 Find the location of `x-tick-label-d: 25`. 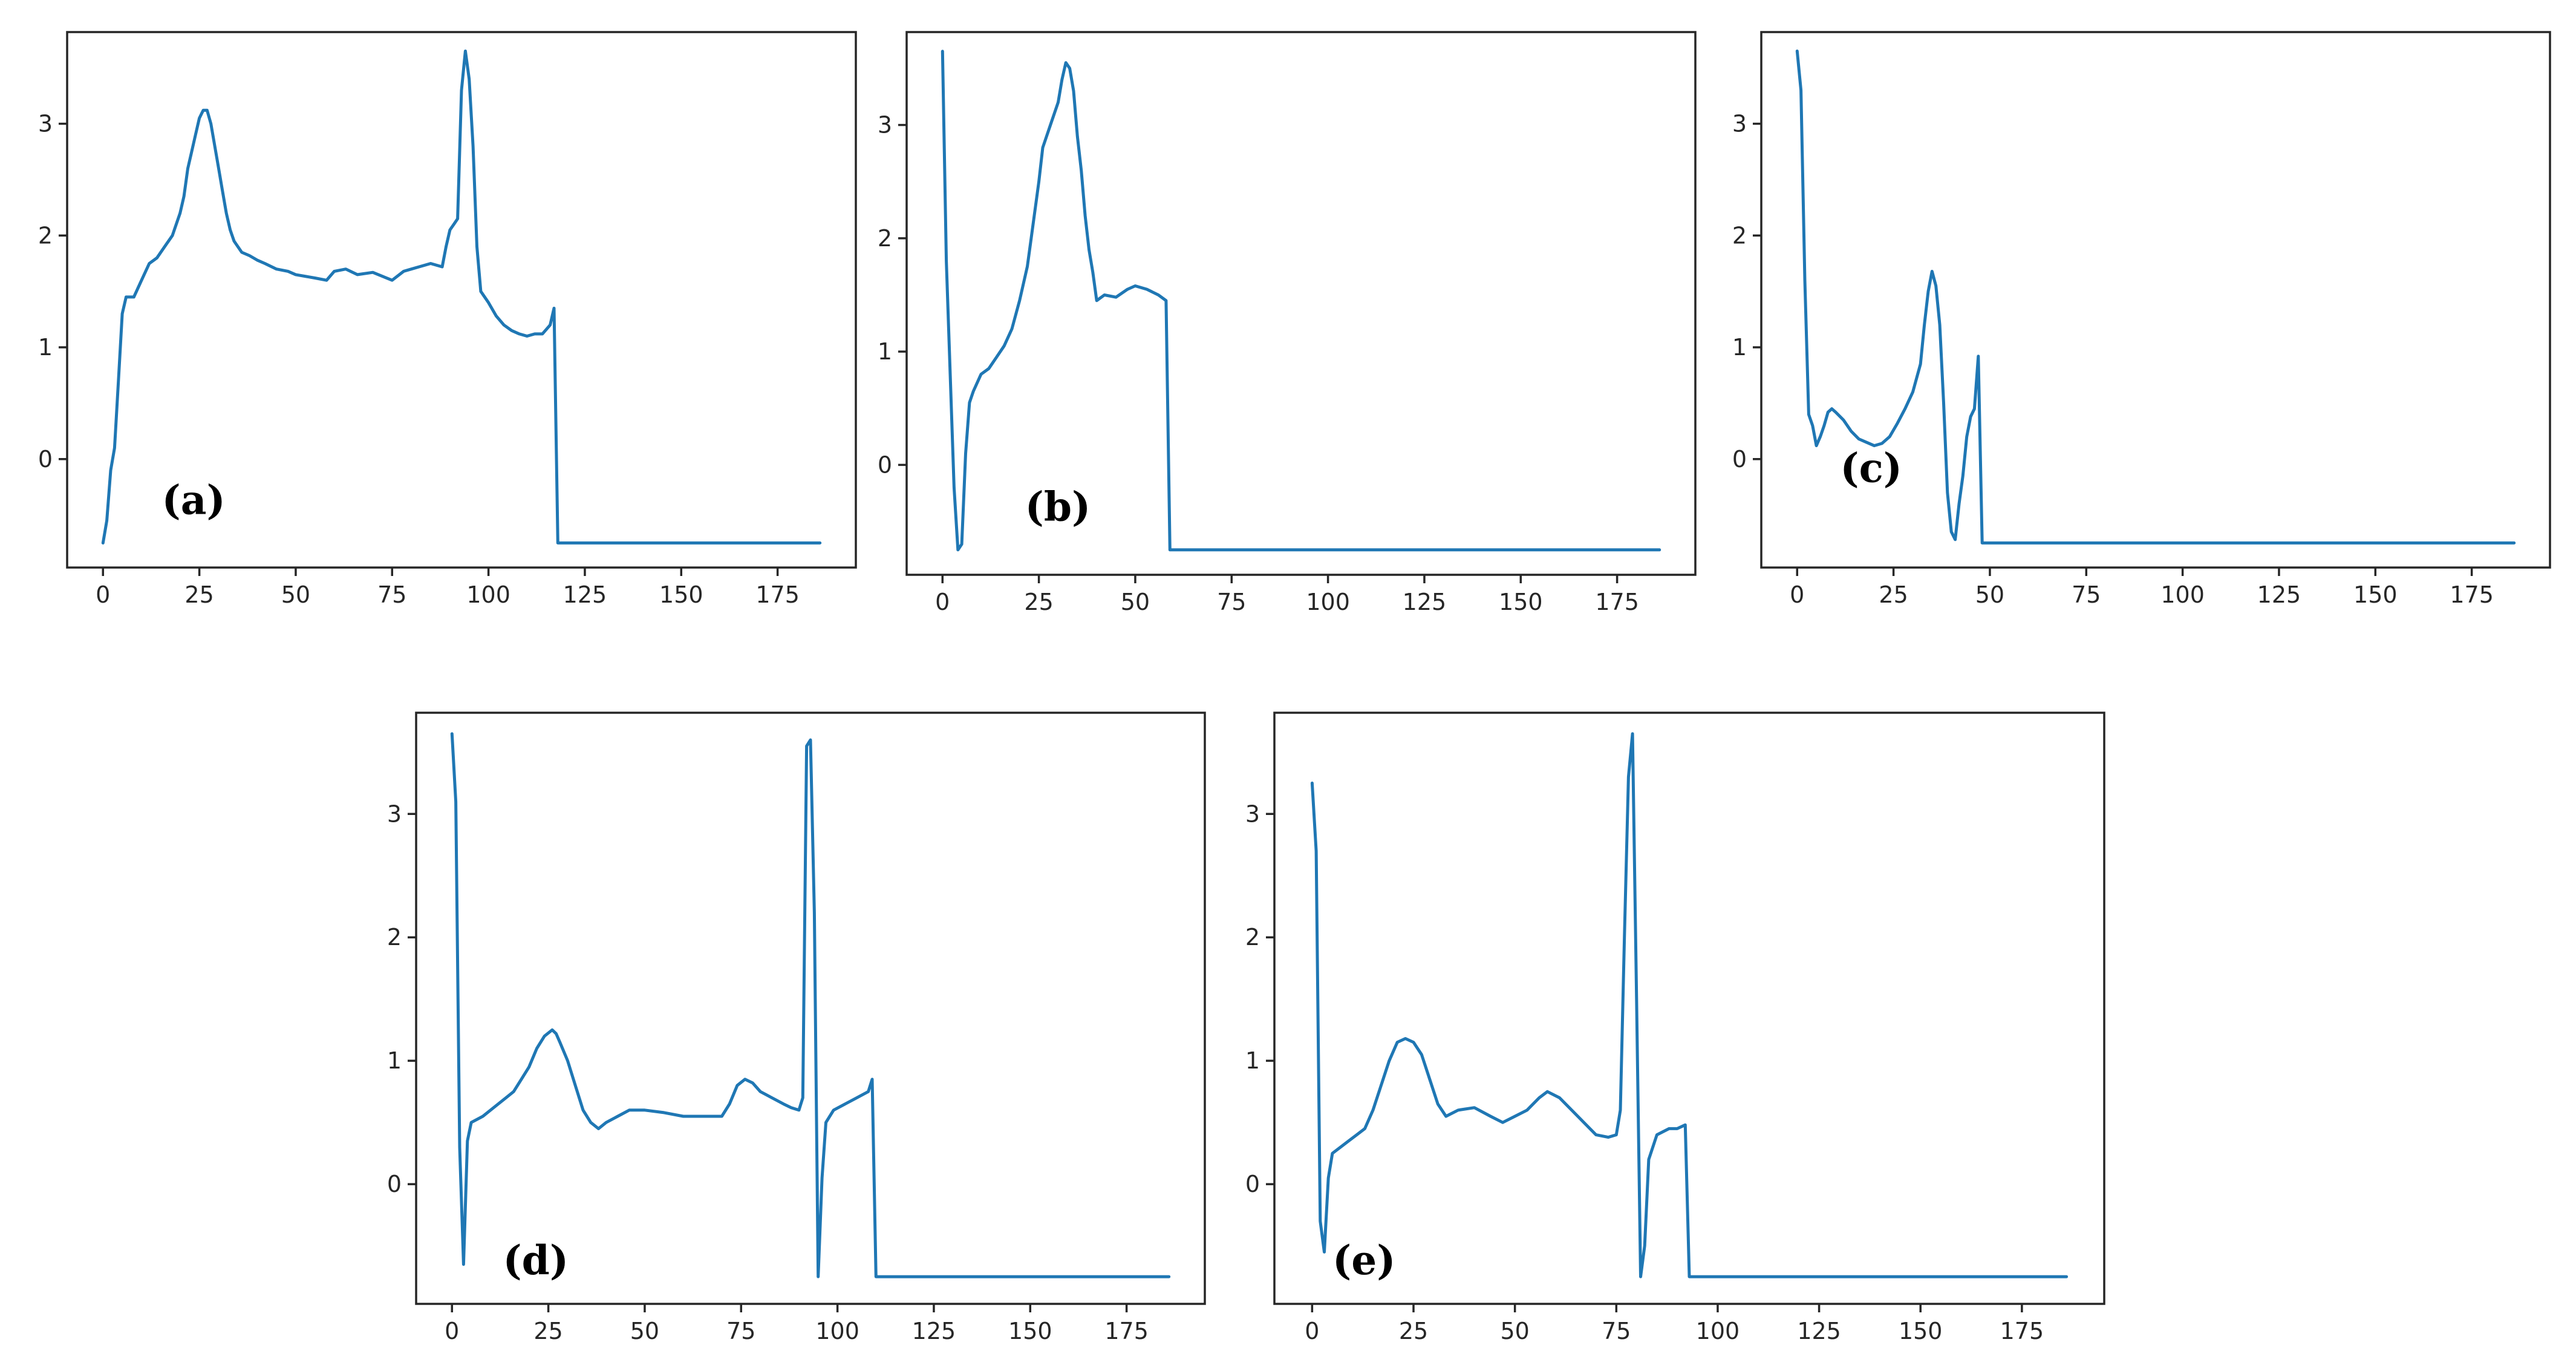

x-tick-label-d: 25 is located at coordinates (547, 1331).